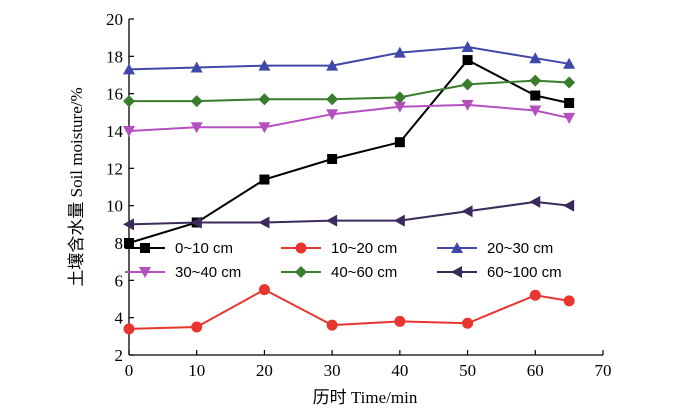  What do you see at coordinates (114, 94) in the screenshot?
I see `y-tick-label: 16` at bounding box center [114, 94].